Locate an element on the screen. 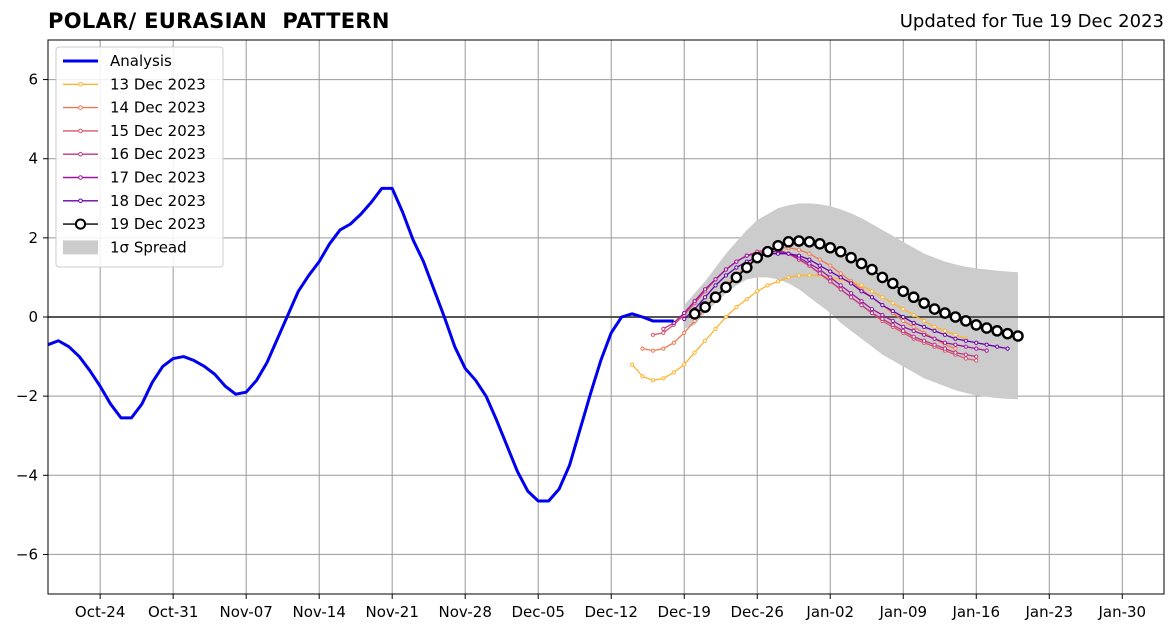 Image resolution: width=1176 pixels, height=633 pixels. x-tick-label: Dec-26 is located at coordinates (757, 612).